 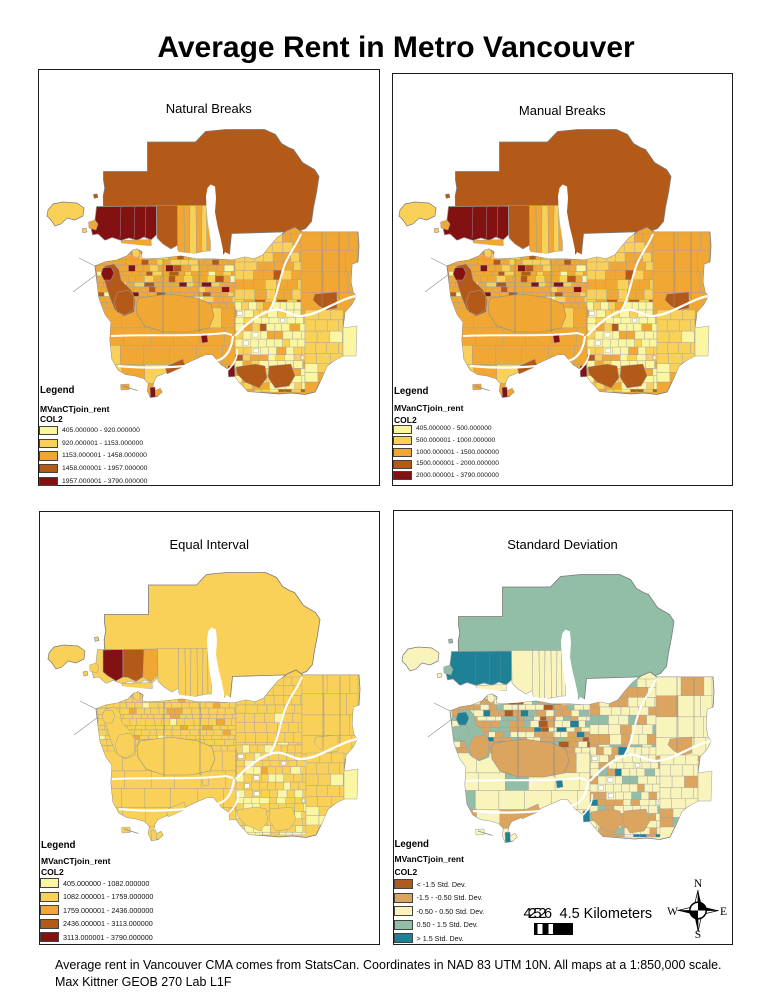 What do you see at coordinates (697, 935) in the screenshot?
I see `svg-text: S` at bounding box center [697, 935].